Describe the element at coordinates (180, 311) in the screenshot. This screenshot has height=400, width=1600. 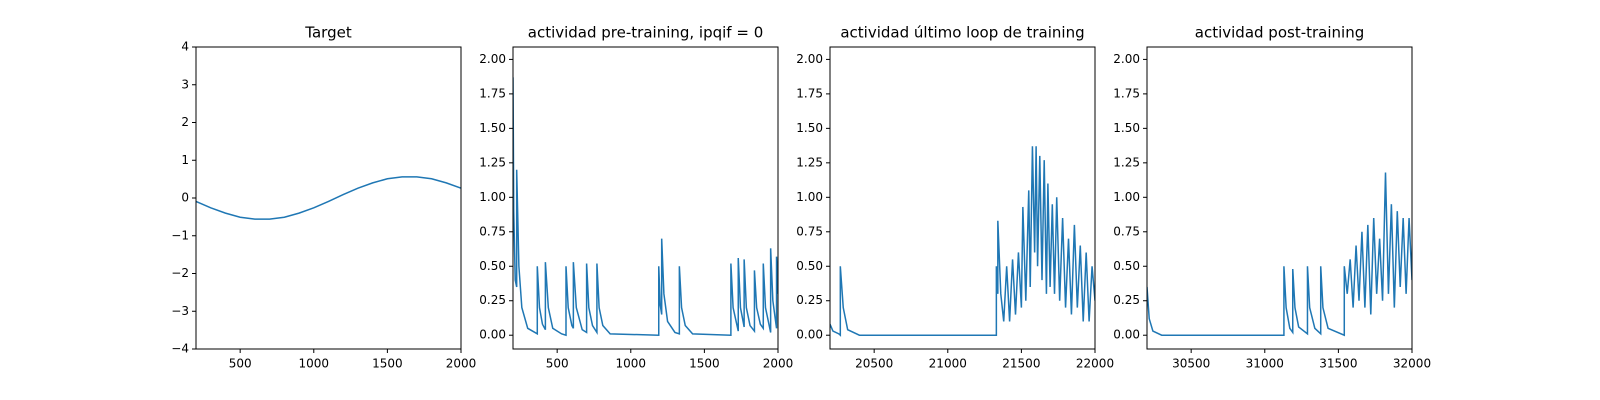
I see `y-tick-label: −3` at that location.